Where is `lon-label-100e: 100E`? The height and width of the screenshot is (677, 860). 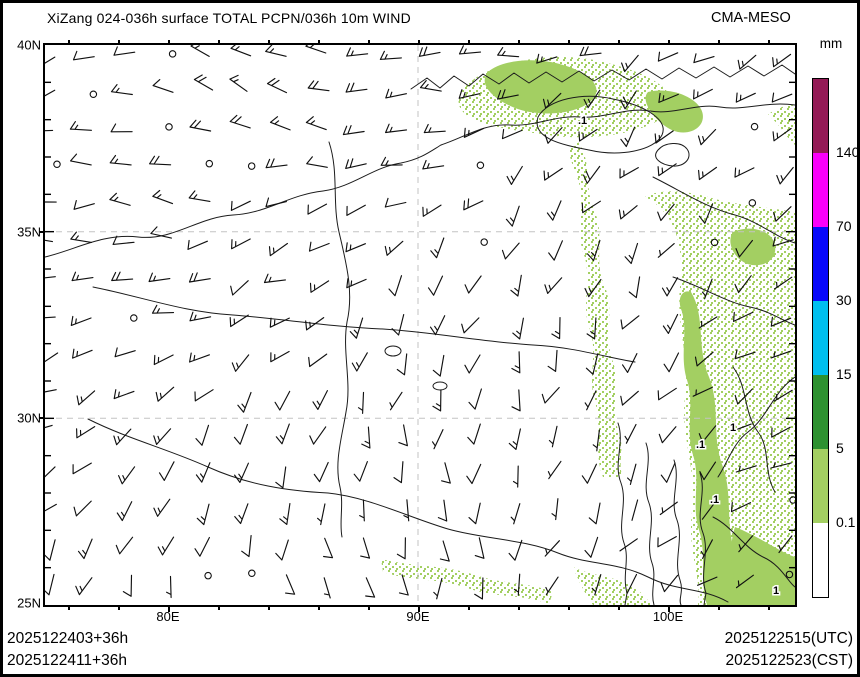 lon-label-100e: 100E is located at coordinates (668, 616).